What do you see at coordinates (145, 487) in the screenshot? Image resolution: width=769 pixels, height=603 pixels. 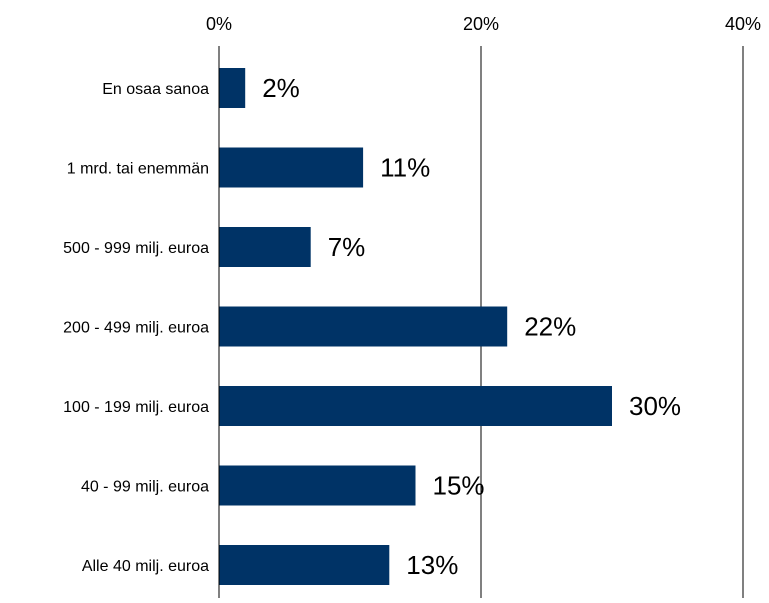 I see `category-label: 40 - 99 milj. euroa` at bounding box center [145, 487].